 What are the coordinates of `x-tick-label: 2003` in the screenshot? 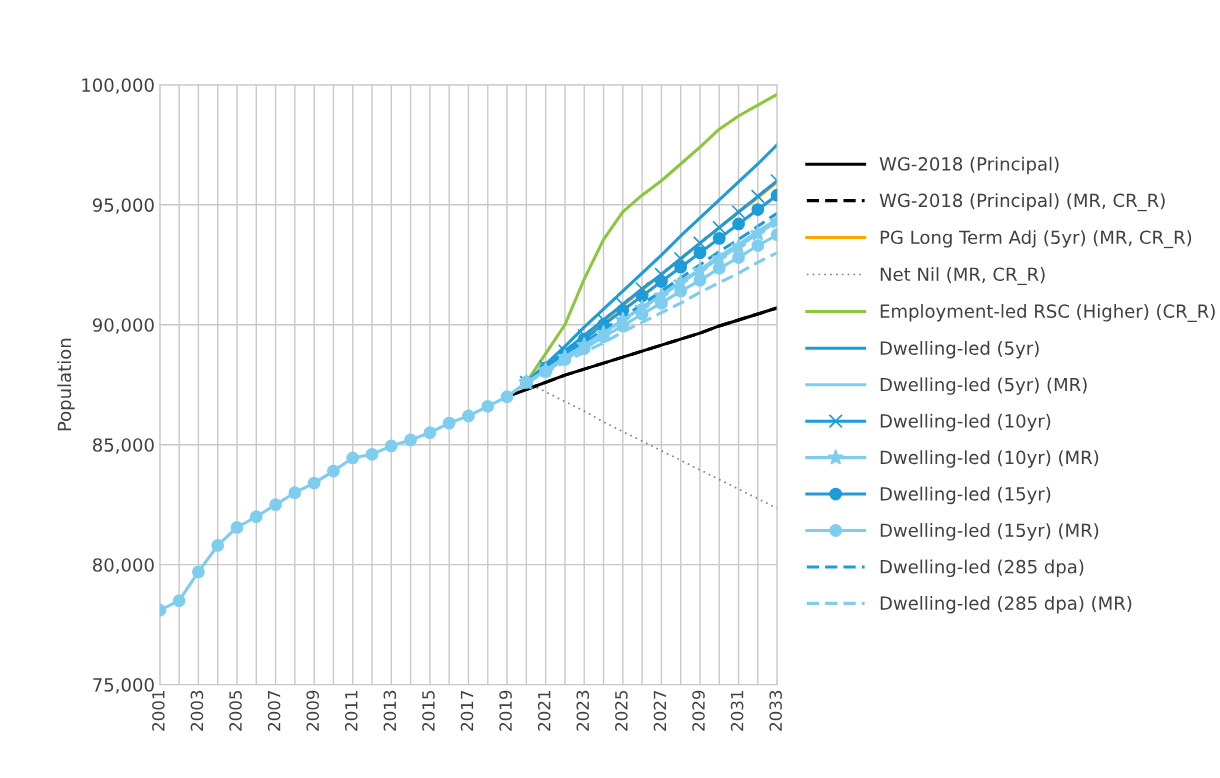 It's located at (197, 710).